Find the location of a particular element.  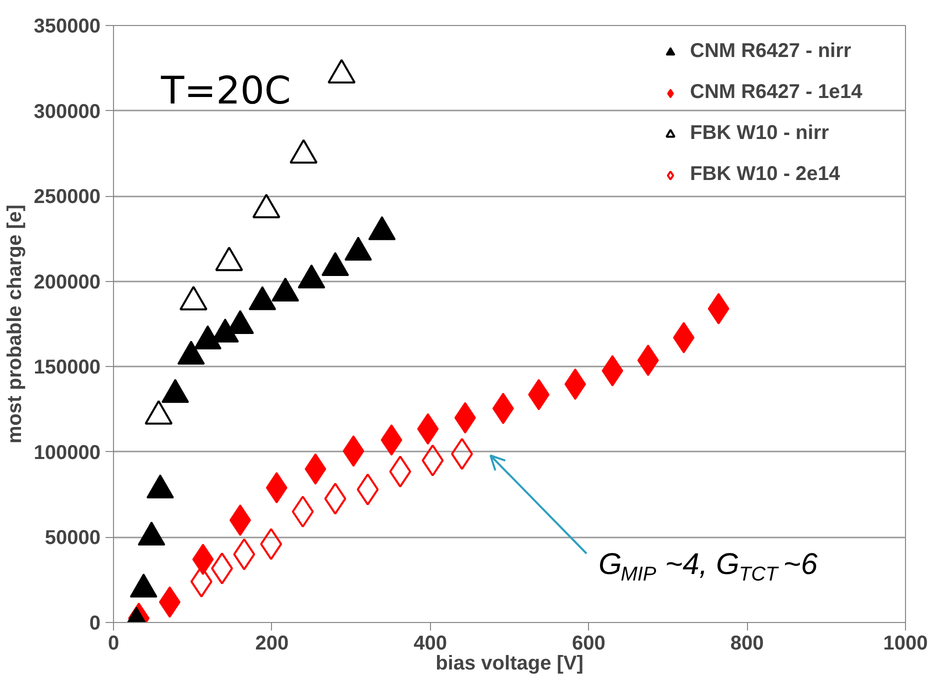

annotation: T=20C is located at coordinates (225, 90).